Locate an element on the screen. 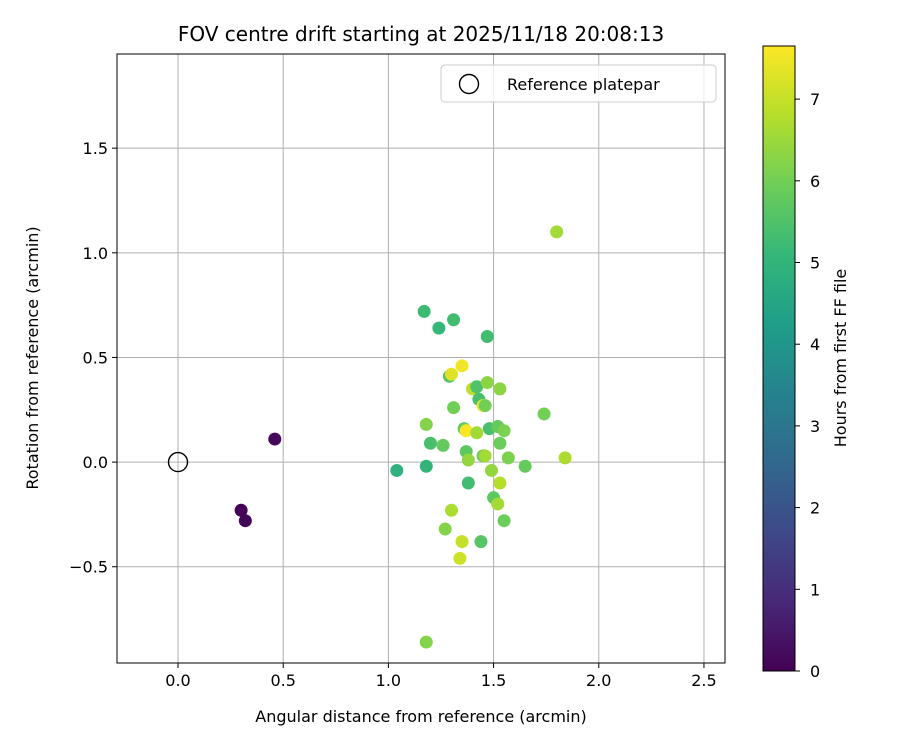 The height and width of the screenshot is (750, 900). y-tick-label: 1.5 is located at coordinates (95, 148).